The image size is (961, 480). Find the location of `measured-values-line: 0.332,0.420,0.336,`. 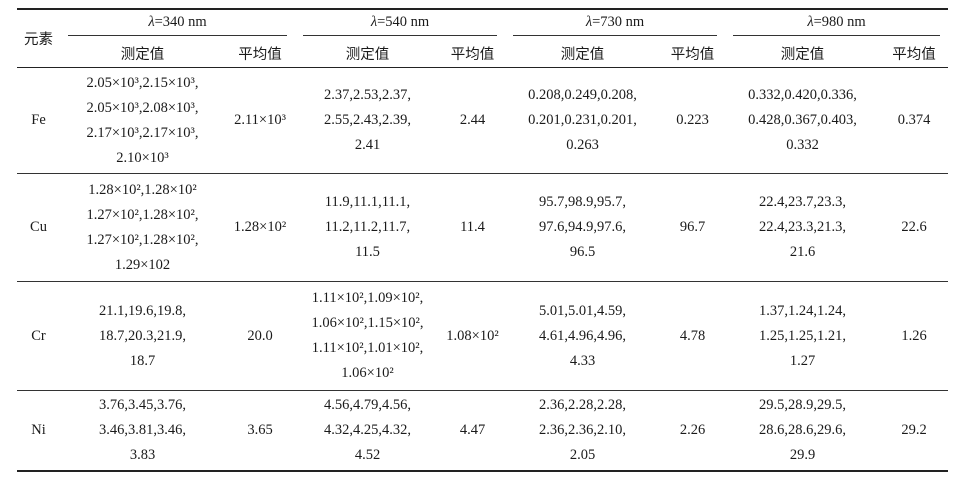

measured-values-line: 0.332,0.420,0.336, is located at coordinates (802, 95).